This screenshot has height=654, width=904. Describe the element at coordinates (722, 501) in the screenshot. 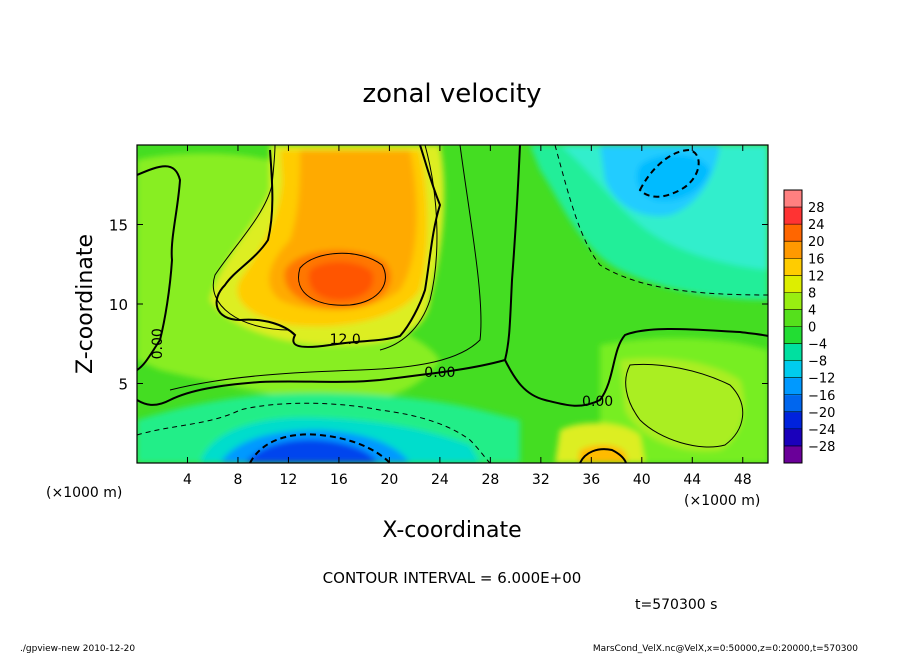

I see `x-units-right: (×1000 m)` at that location.